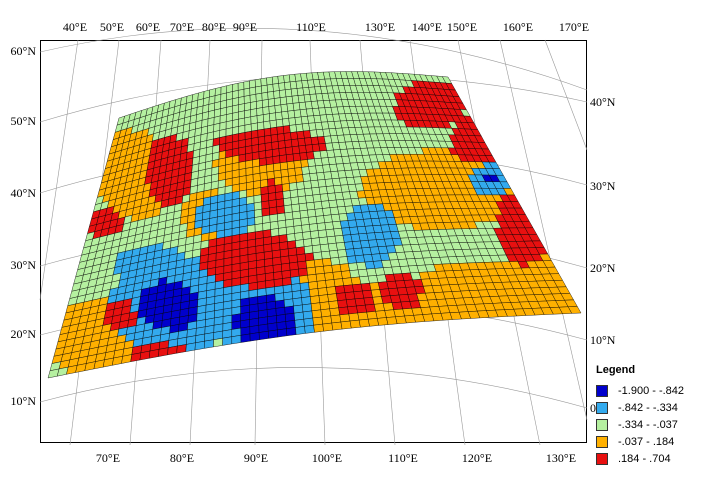 This screenshot has width=701, height=478. I want to click on right-latitude-label: 20°N, so click(603, 268).